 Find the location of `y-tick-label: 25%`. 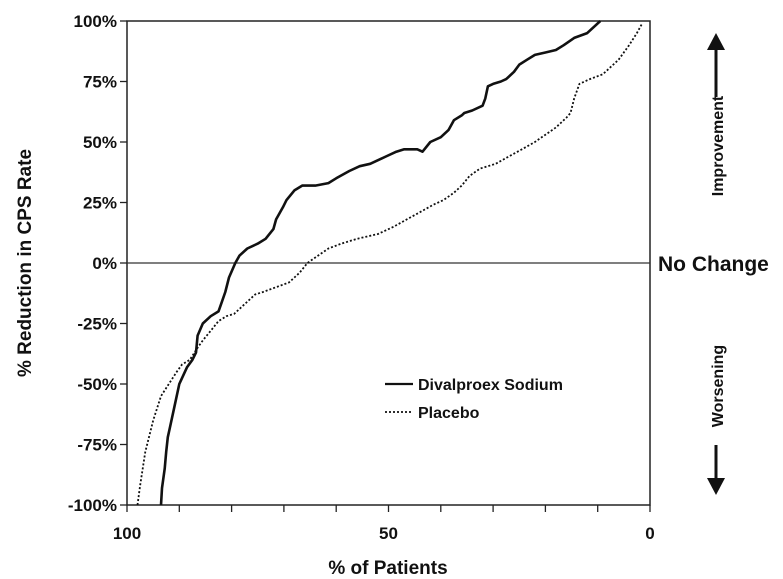

y-tick-label: 25% is located at coordinates (100, 203).